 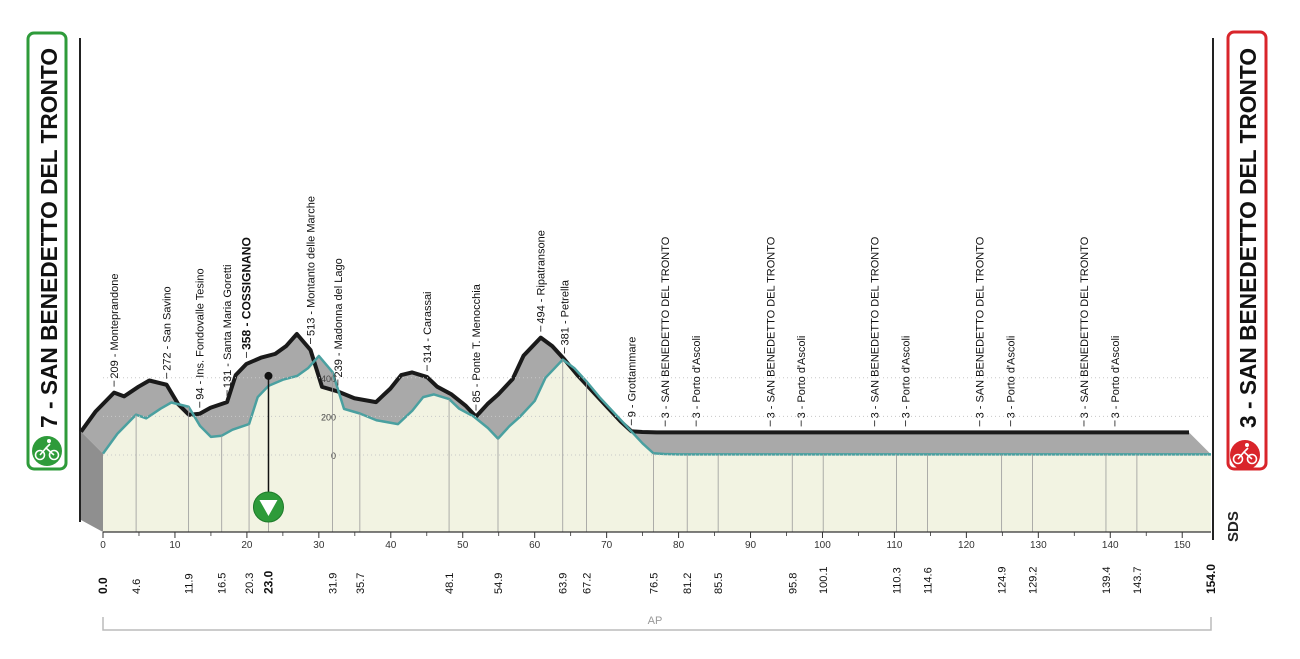 What do you see at coordinates (268, 508) in the screenshot?
I see `sprint-triangle-icon` at bounding box center [268, 508].